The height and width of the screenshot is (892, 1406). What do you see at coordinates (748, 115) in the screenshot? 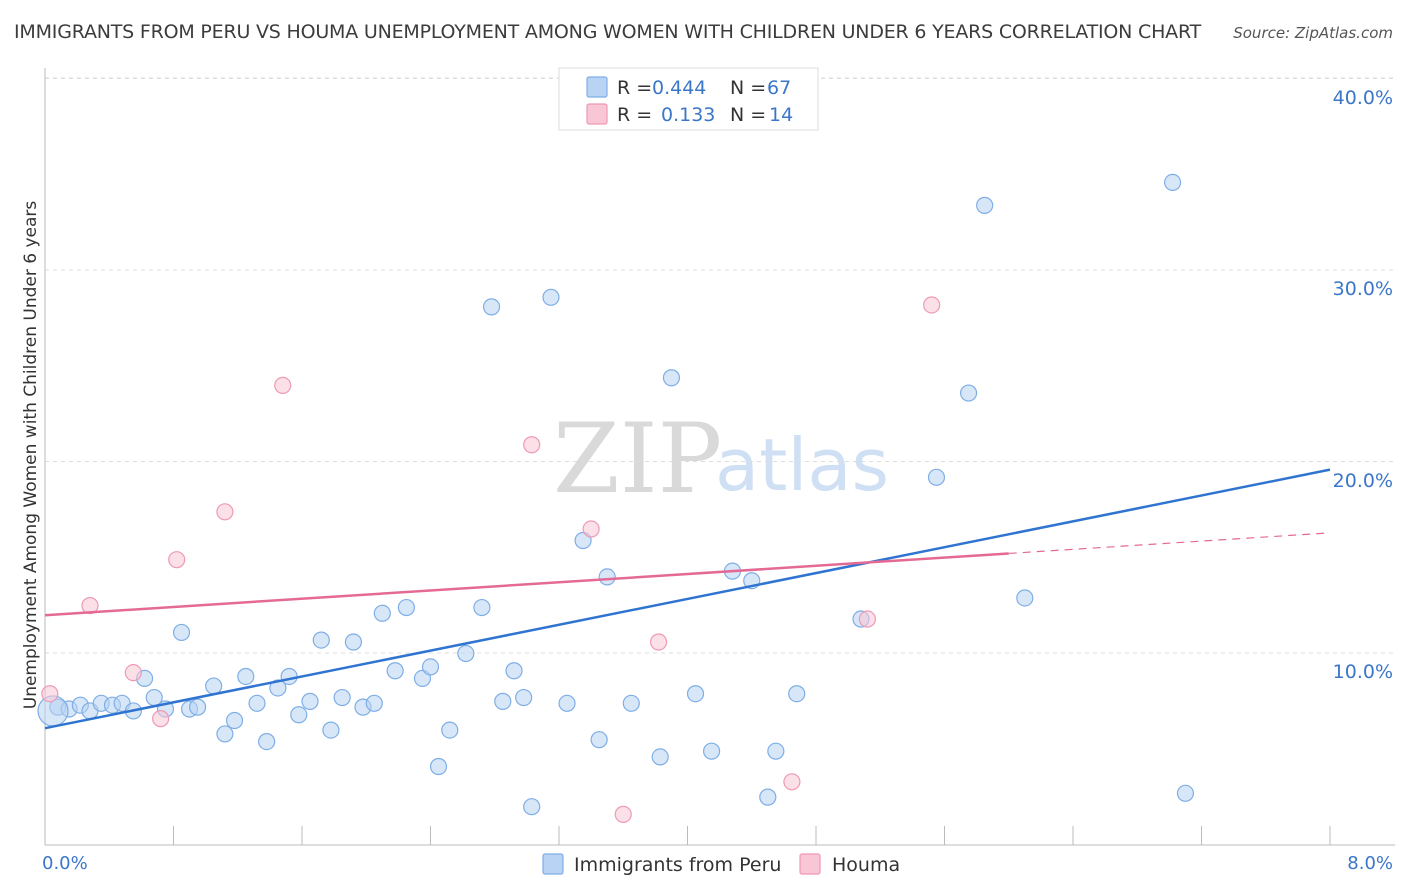
I see `legend-n-label-houma: N =` at bounding box center [748, 115].